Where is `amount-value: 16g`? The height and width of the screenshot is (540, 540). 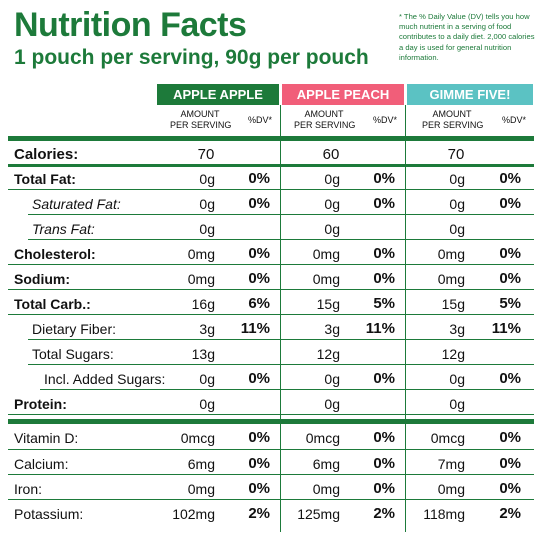 amount-value: 16g is located at coordinates (203, 304).